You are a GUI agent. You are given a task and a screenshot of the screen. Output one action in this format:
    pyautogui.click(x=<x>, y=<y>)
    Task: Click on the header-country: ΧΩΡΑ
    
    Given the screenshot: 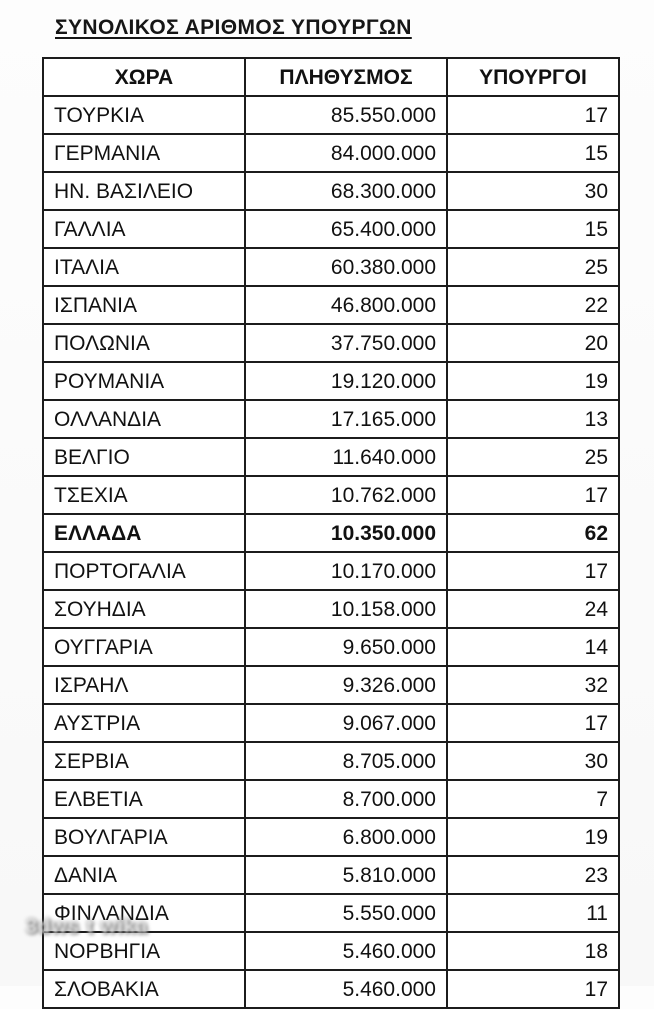 What is the action you would take?
    pyautogui.click(x=144, y=77)
    